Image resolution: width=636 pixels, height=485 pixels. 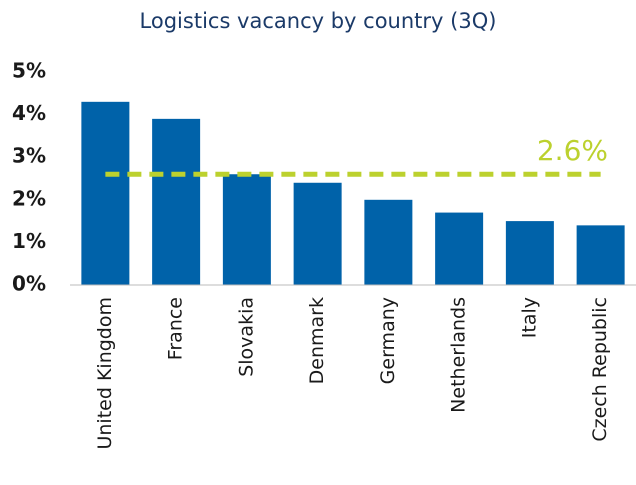 I want to click on x-tick-label: Netherlands, so click(x=459, y=355).